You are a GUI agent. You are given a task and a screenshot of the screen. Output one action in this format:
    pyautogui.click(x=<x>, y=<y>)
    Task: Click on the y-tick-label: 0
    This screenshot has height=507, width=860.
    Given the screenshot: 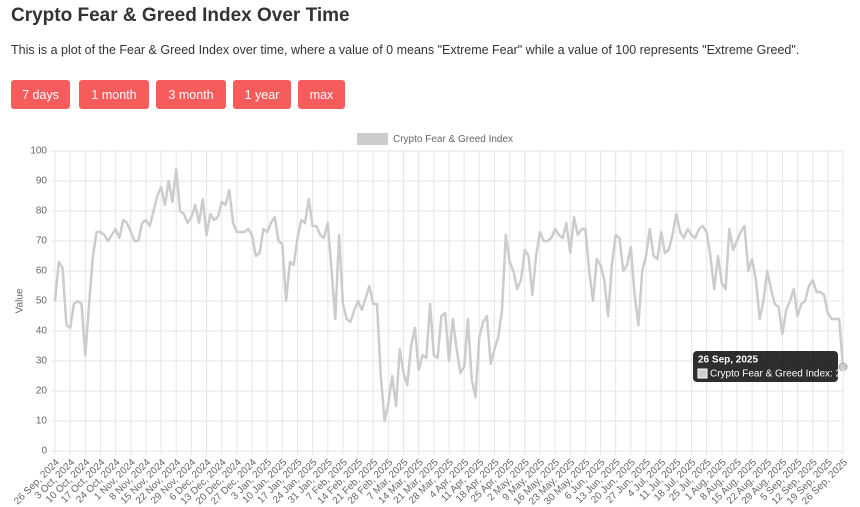 What is the action you would take?
    pyautogui.click(x=44, y=451)
    